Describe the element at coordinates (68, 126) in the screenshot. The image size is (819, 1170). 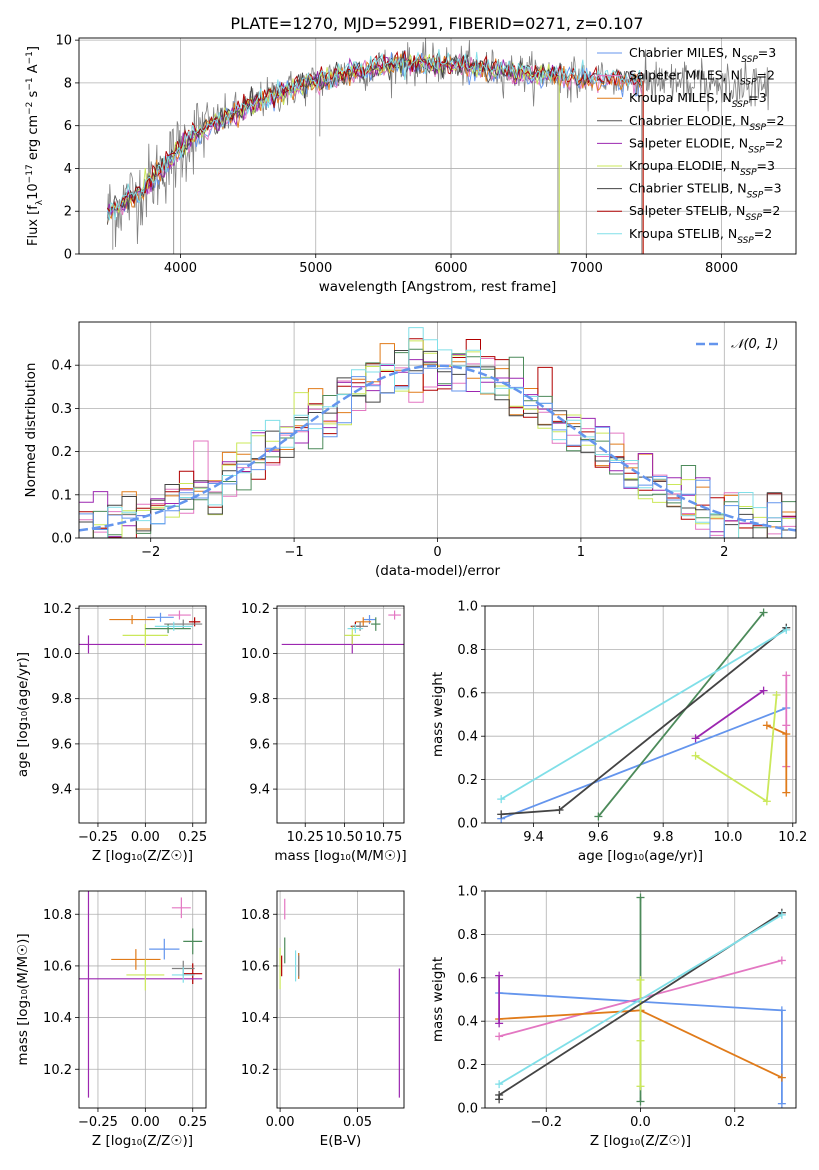
I see `y-tick-label: 6` at that location.